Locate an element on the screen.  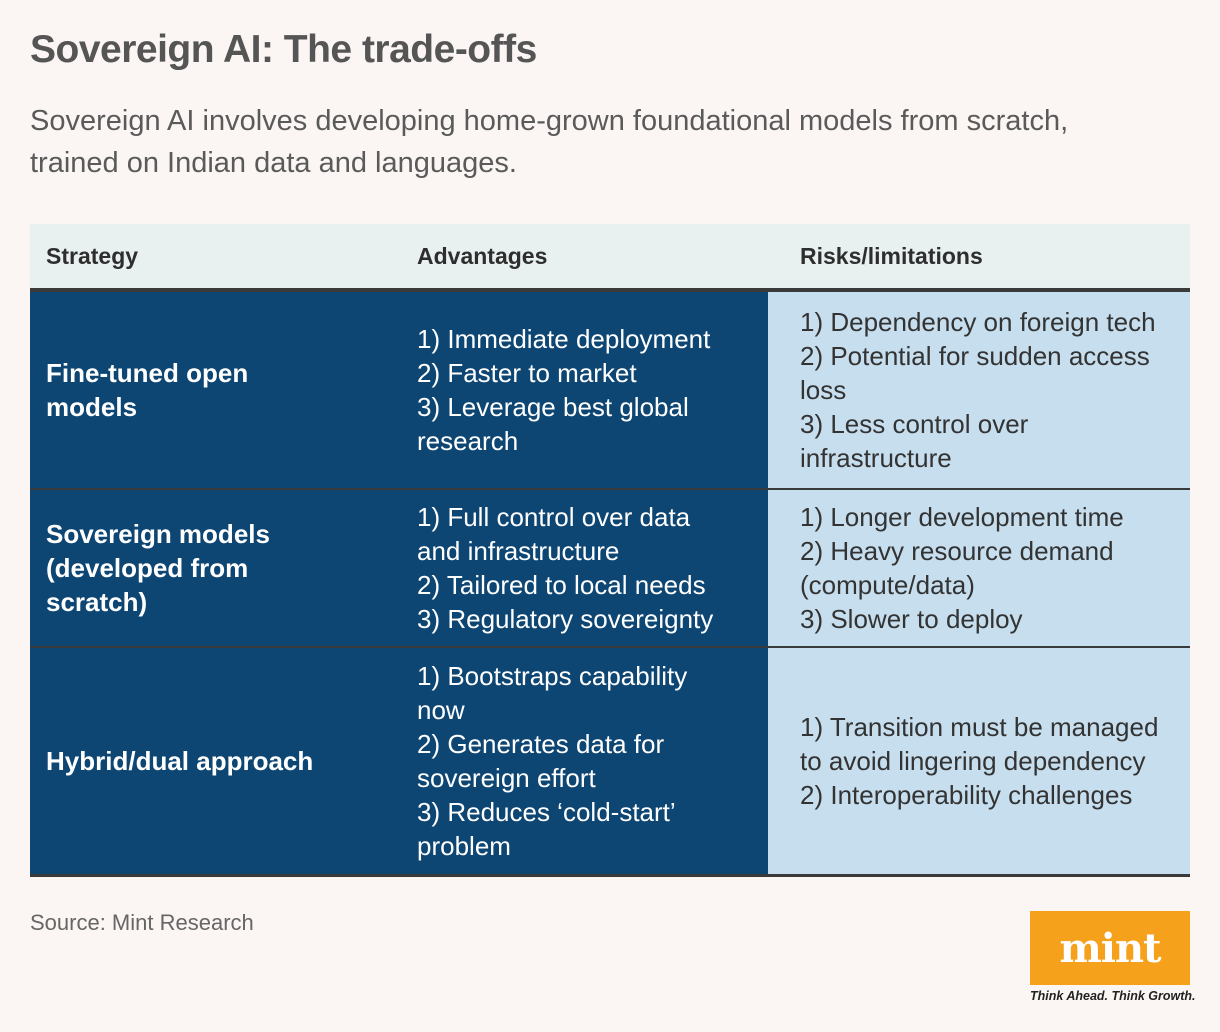
cell-line: 2) Heavy resource demand is located at coordinates (957, 551).